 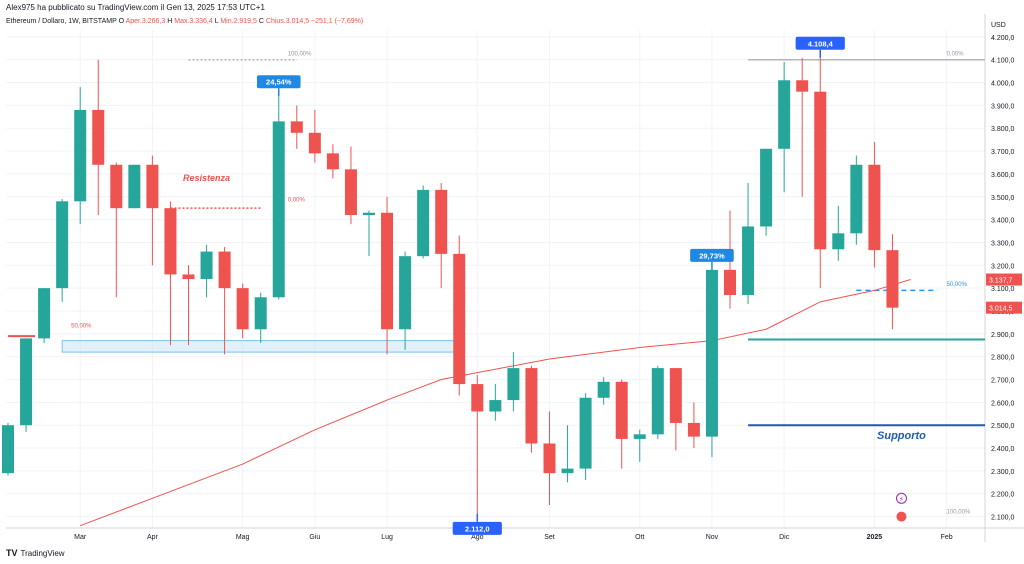 I want to click on y-tick-label: 3.400,0, so click(x=1002, y=221).